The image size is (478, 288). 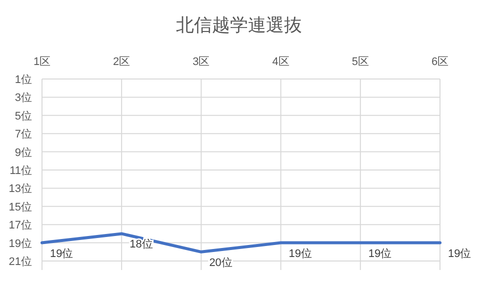 I want to click on chart-title: 北信越学連選抜, so click(x=239, y=25).